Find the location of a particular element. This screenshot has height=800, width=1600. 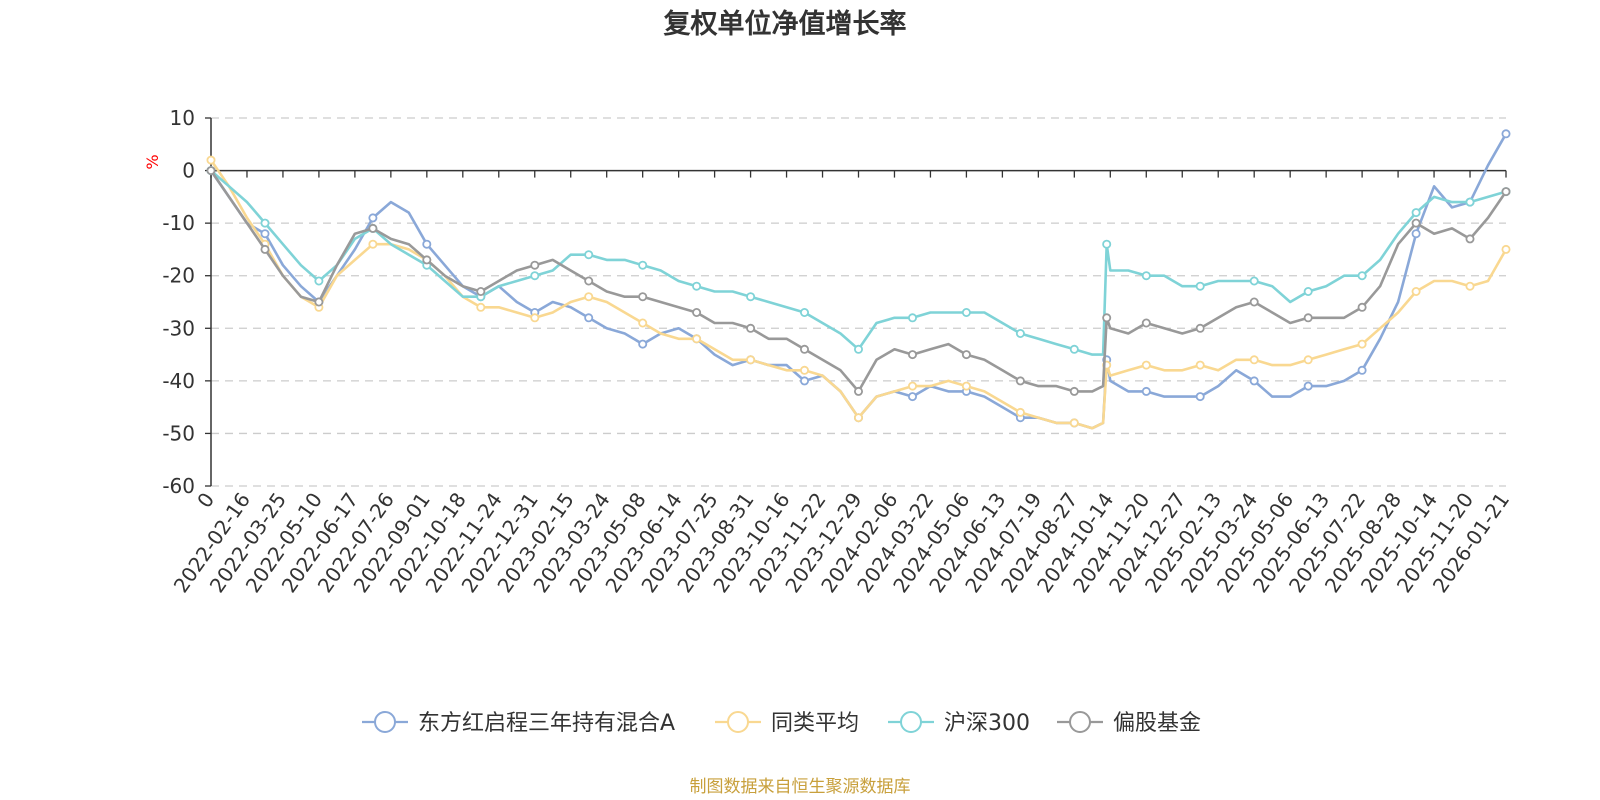

y-tick-label: -50 is located at coordinates (178, 433).